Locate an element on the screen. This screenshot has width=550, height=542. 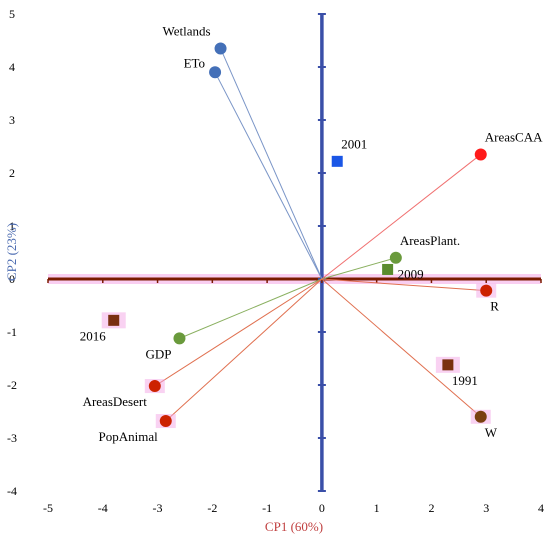
vector-areascaa is located at coordinates (401, 217).